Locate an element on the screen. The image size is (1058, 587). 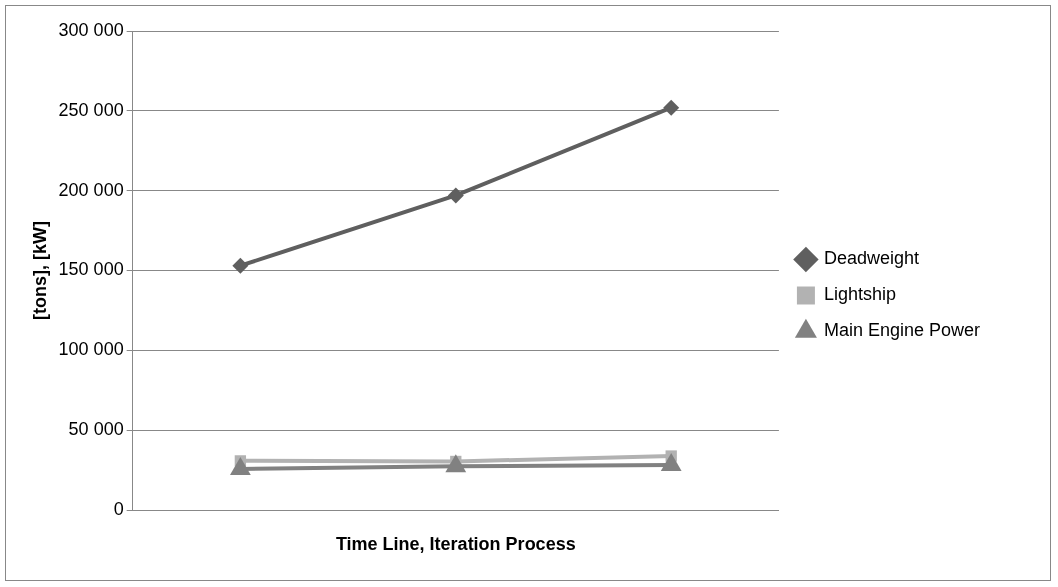
y-tick-label: 0 is located at coordinates (118, 508).